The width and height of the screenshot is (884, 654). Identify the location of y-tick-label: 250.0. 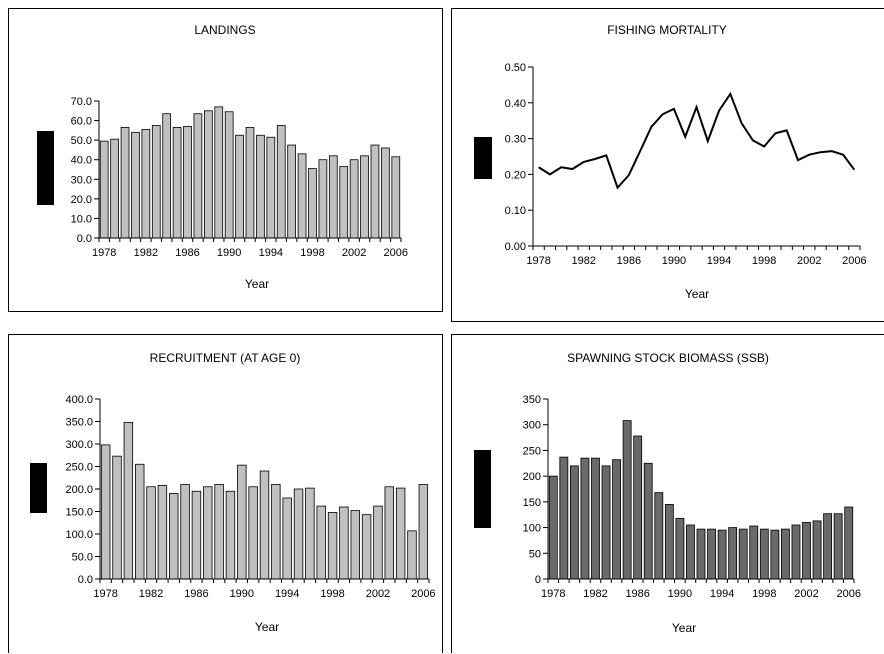
(79, 468).